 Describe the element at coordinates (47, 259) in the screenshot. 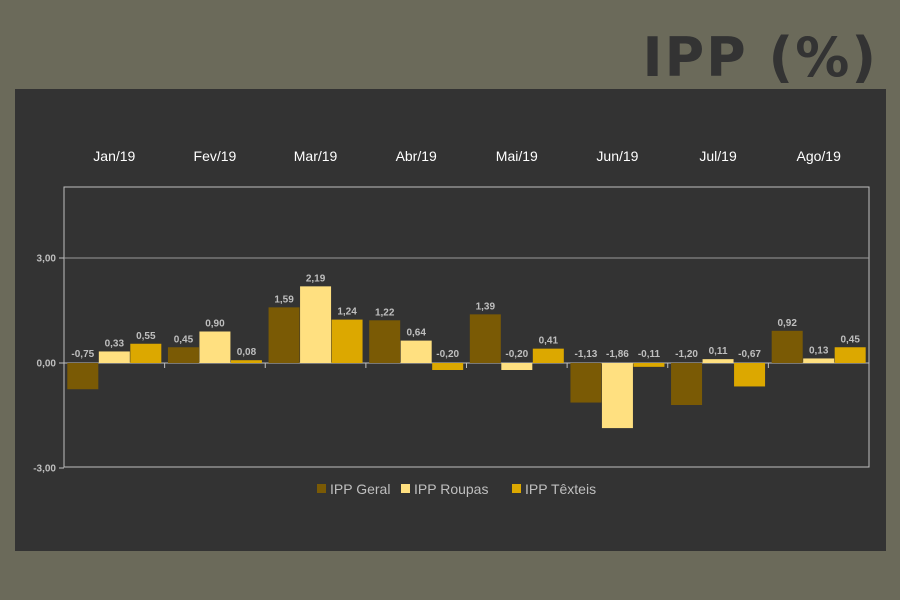

I see `y-tick-label: 3,00` at that location.